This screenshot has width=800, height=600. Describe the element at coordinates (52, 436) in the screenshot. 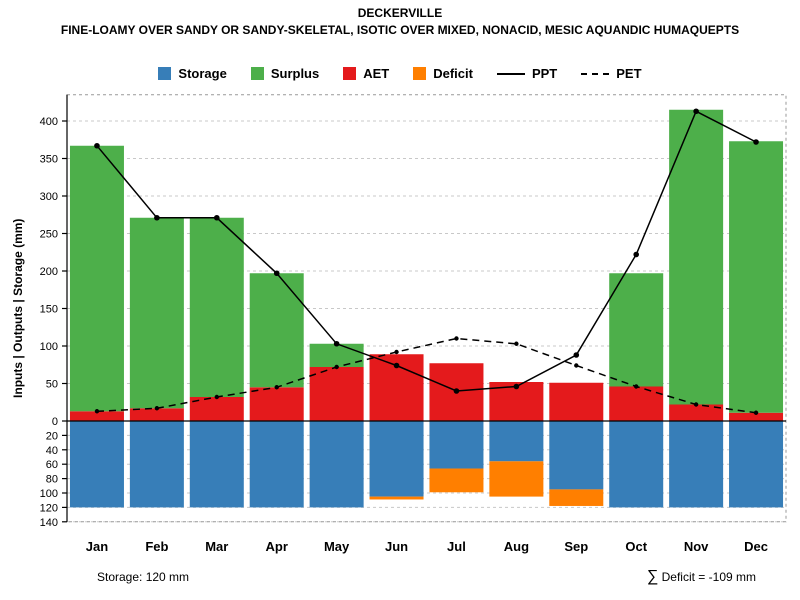

I see `y-tick-label-20: 20` at that location.